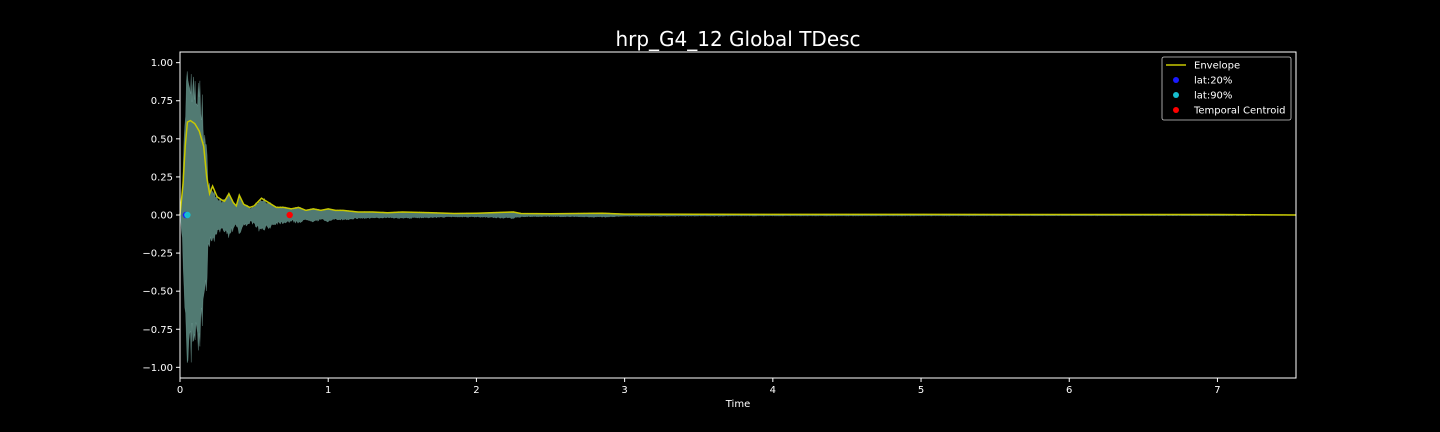  I want to click on legend-lat20-label: lat:20%, so click(1213, 81).